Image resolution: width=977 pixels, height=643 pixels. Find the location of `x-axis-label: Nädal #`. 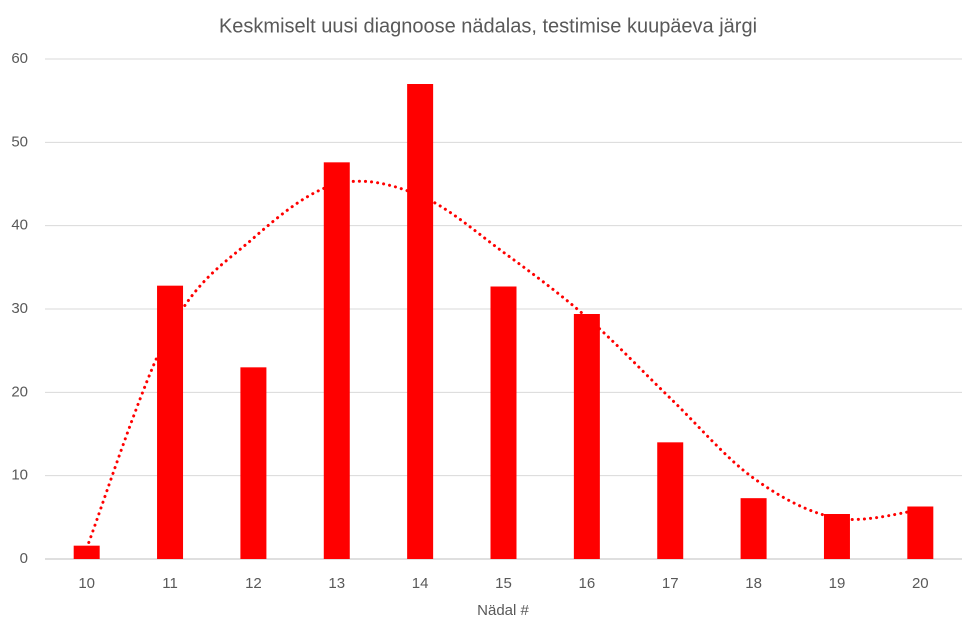

x-axis-label: Nädal # is located at coordinates (503, 610).